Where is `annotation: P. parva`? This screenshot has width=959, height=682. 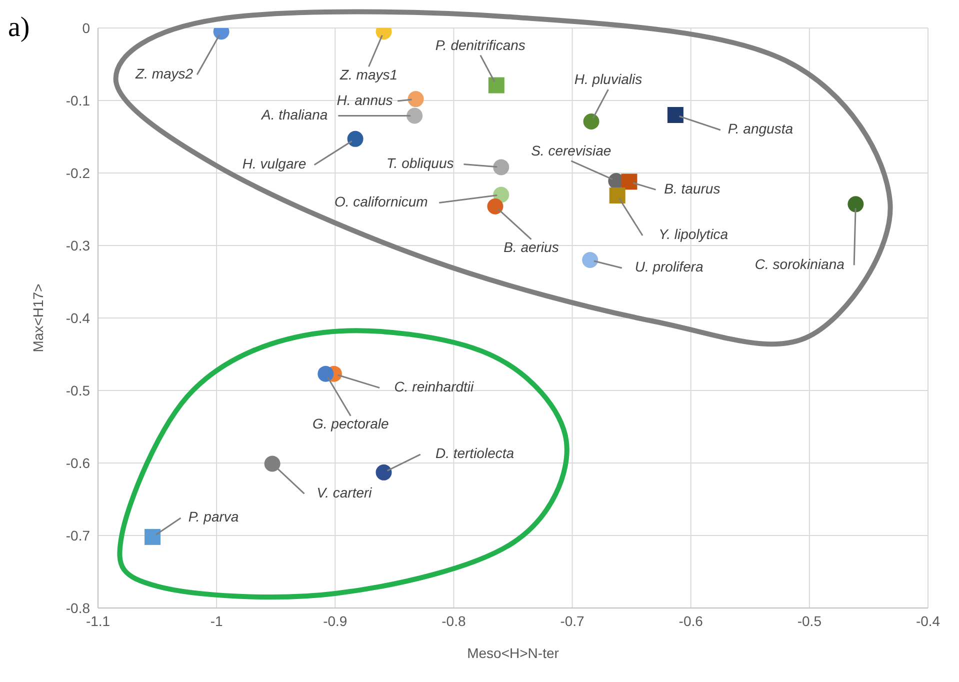
annotation: P. parva is located at coordinates (213, 516).